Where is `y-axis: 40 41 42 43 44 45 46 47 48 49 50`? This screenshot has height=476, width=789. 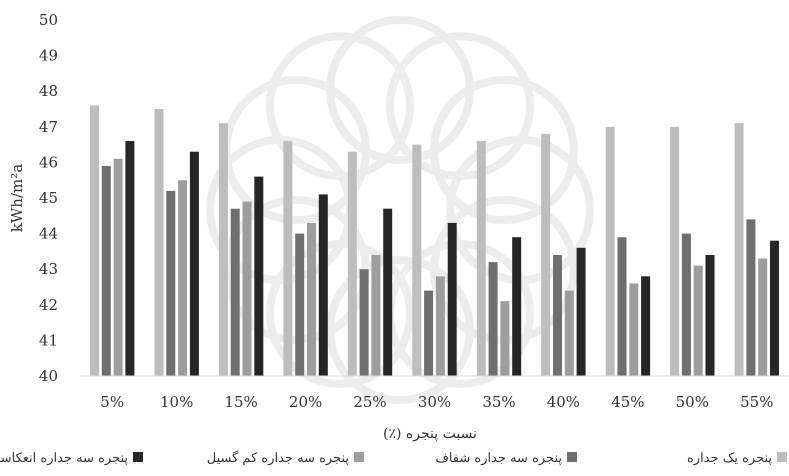
y-axis: 40 41 42 43 44 45 46 47 48 49 50 is located at coordinates (48, 198).